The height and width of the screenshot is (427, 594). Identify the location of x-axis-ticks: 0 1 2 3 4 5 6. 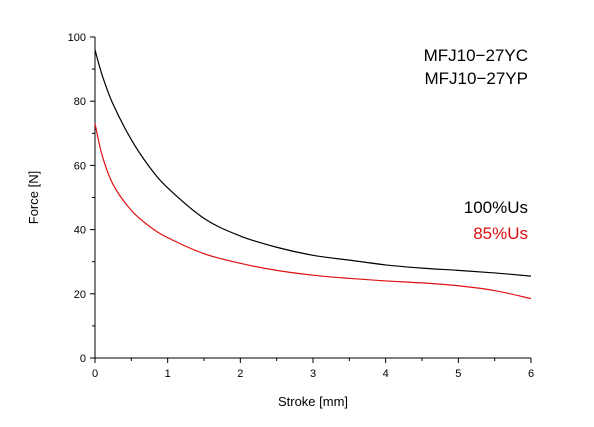
(313, 369).